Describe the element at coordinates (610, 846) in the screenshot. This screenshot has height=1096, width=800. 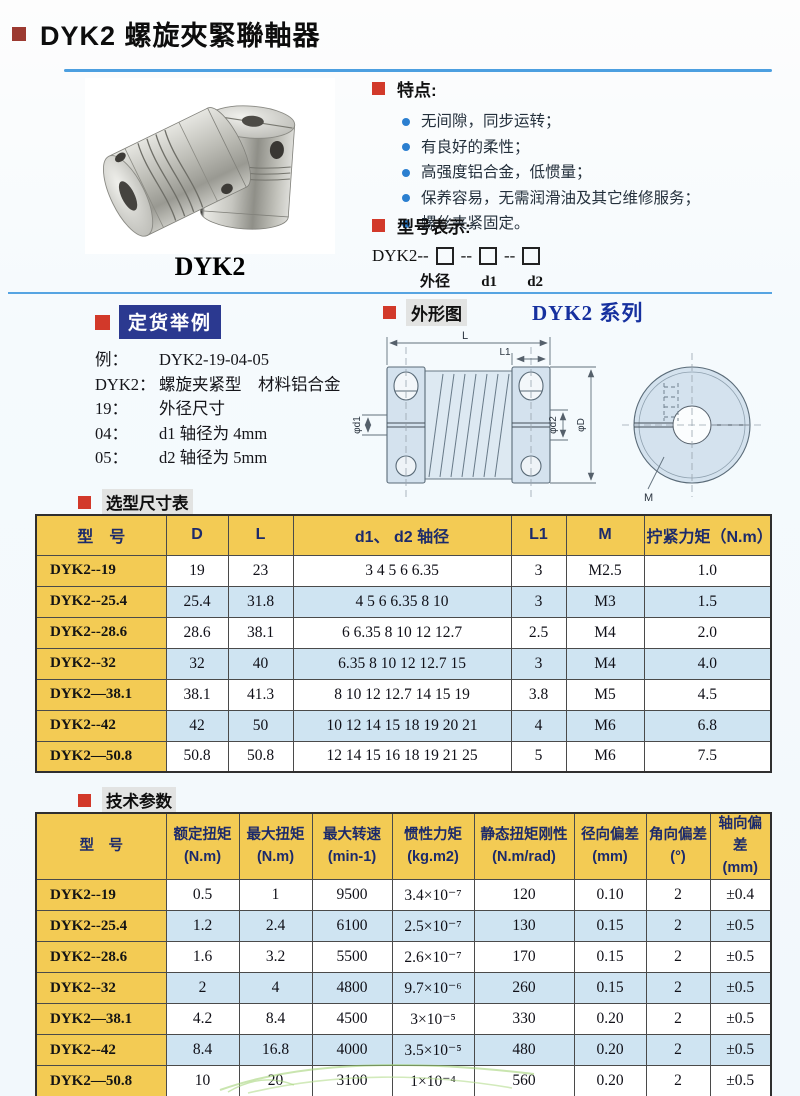
I see `column-header: 径向偏差 (mm)` at that location.